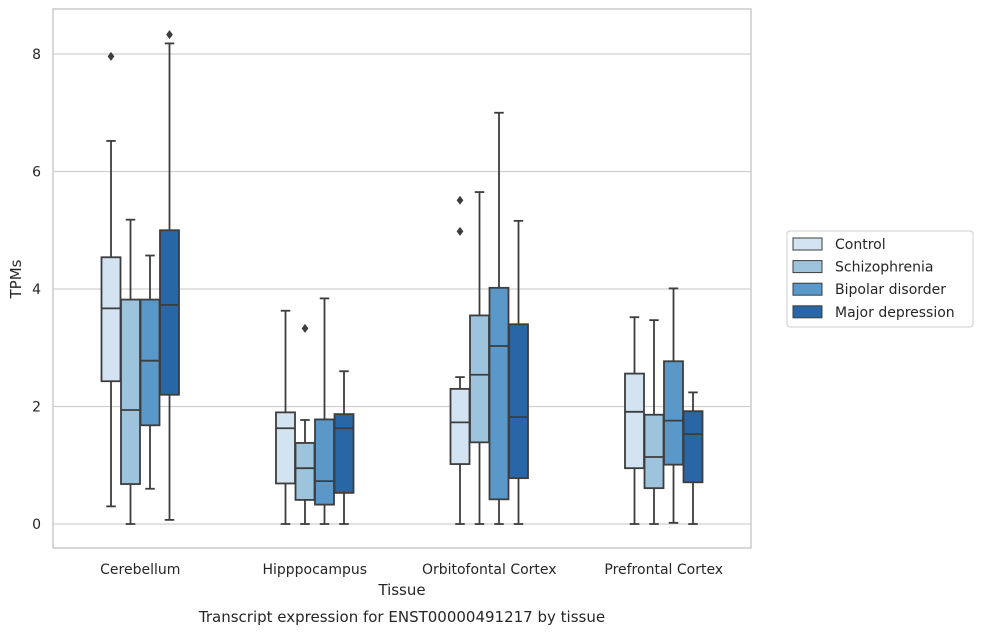 This screenshot has height=634, width=983. I want to click on legend-label: Bipolar disorder, so click(890, 290).